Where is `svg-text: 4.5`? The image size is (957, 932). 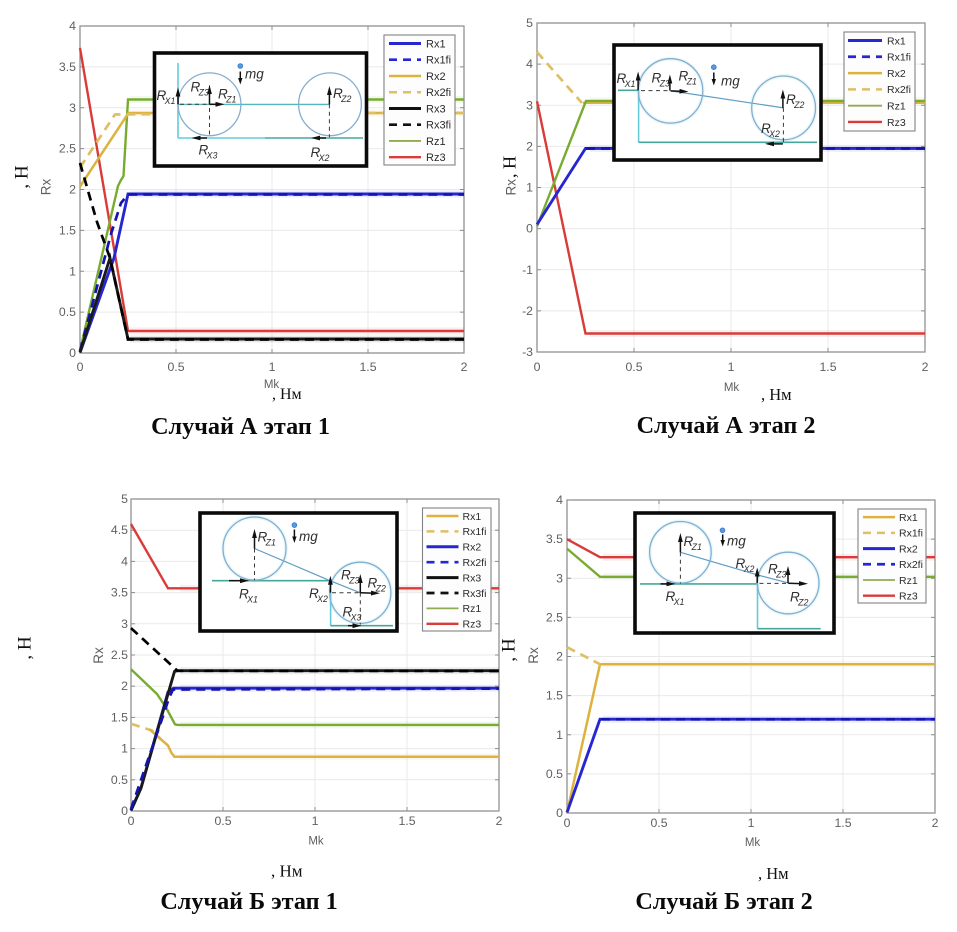 svg-text: 4.5 is located at coordinates (119, 530).